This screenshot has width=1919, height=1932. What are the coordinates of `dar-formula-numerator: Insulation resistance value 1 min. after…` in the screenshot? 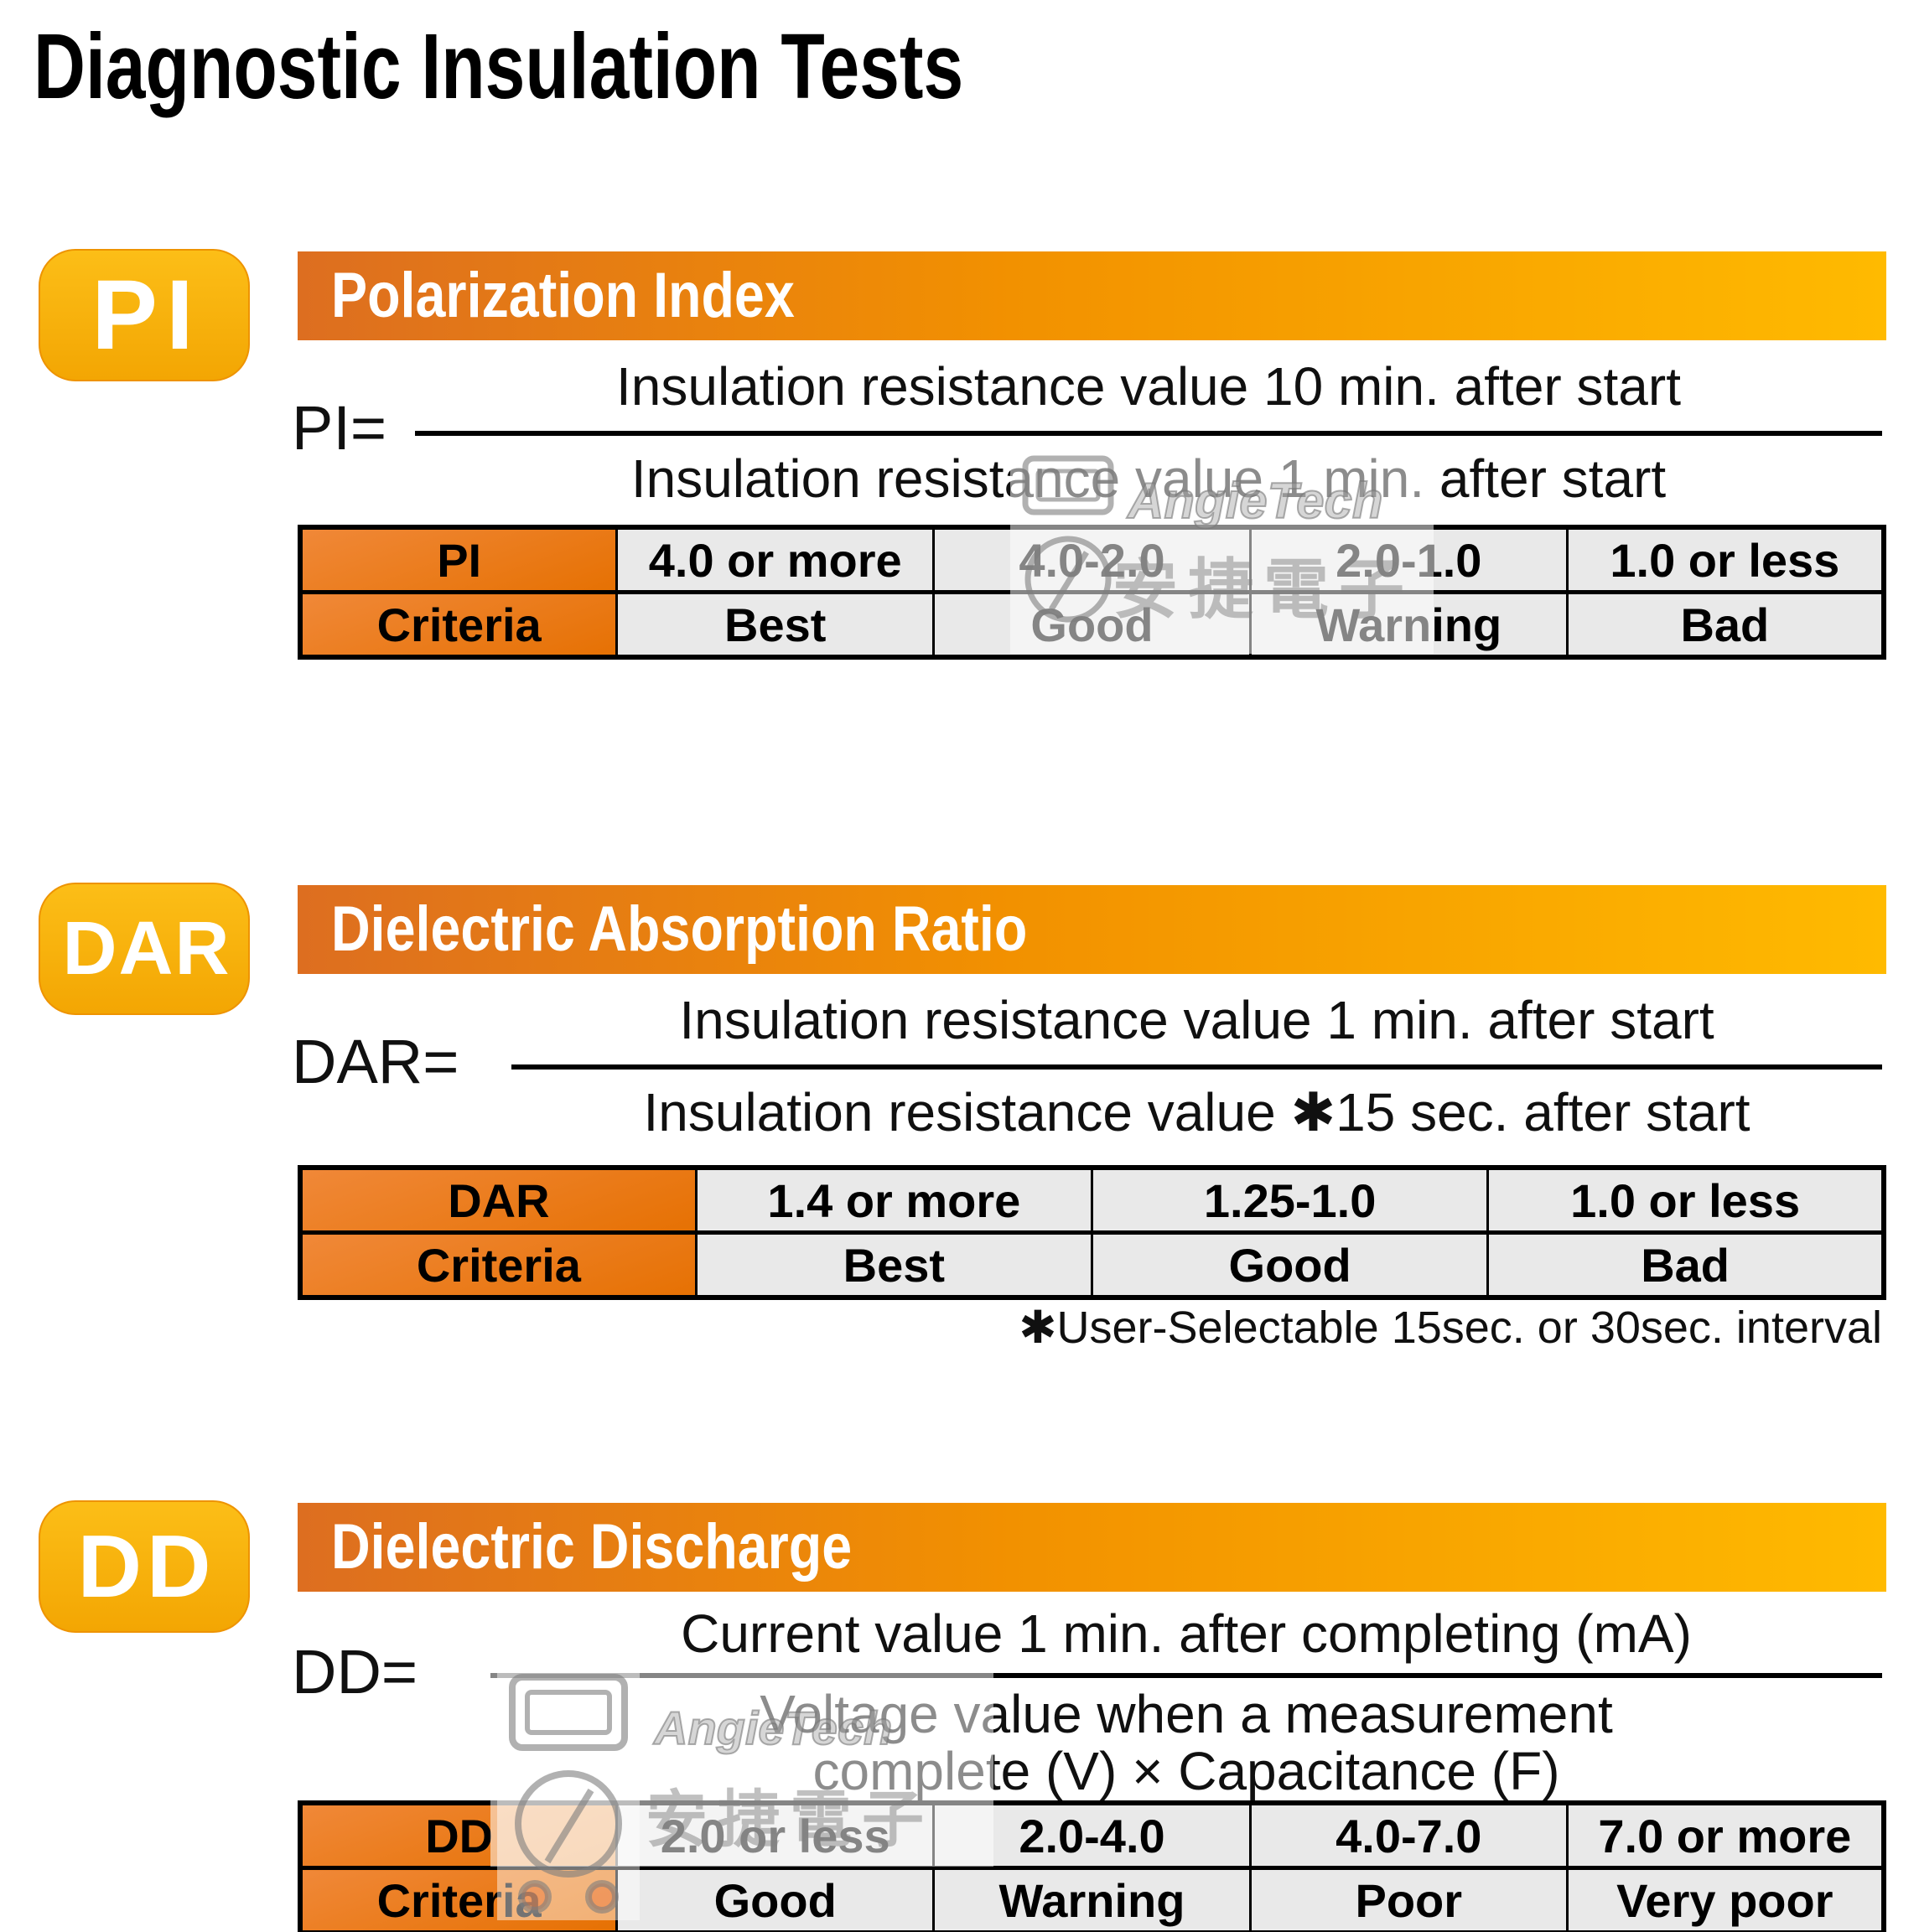 It's located at (1196, 1020).